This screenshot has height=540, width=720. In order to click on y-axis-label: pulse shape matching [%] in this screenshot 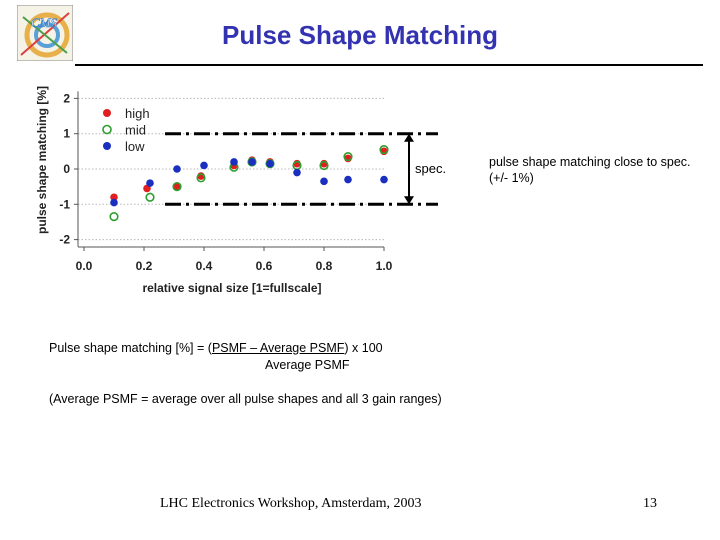, I will do `click(42, 160)`.